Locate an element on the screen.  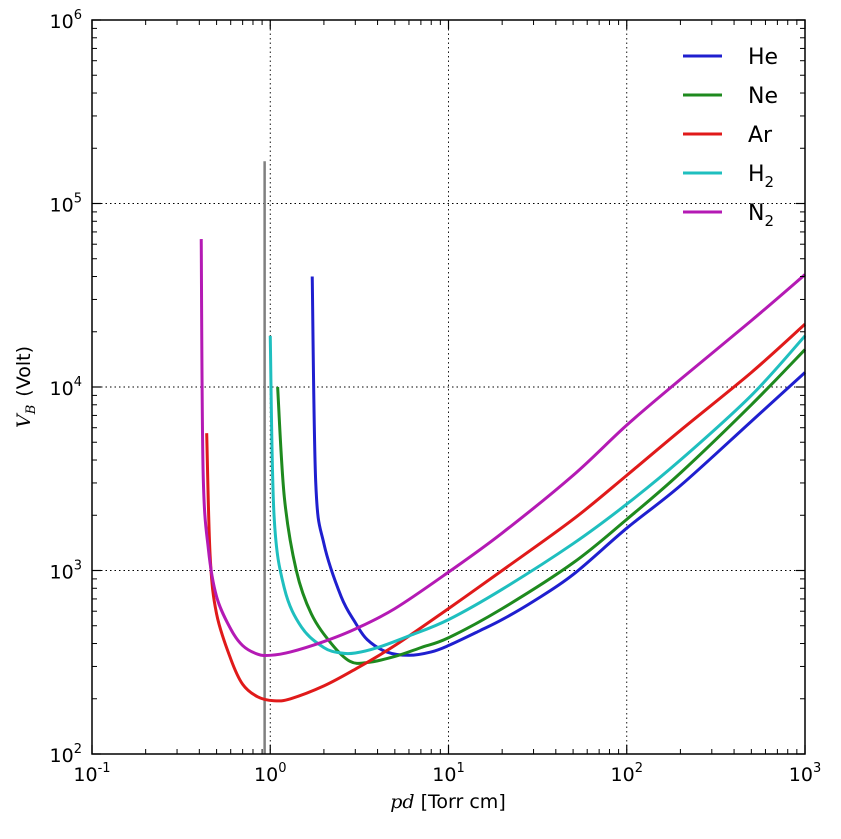
legend-label-he: He is located at coordinates (763, 57).